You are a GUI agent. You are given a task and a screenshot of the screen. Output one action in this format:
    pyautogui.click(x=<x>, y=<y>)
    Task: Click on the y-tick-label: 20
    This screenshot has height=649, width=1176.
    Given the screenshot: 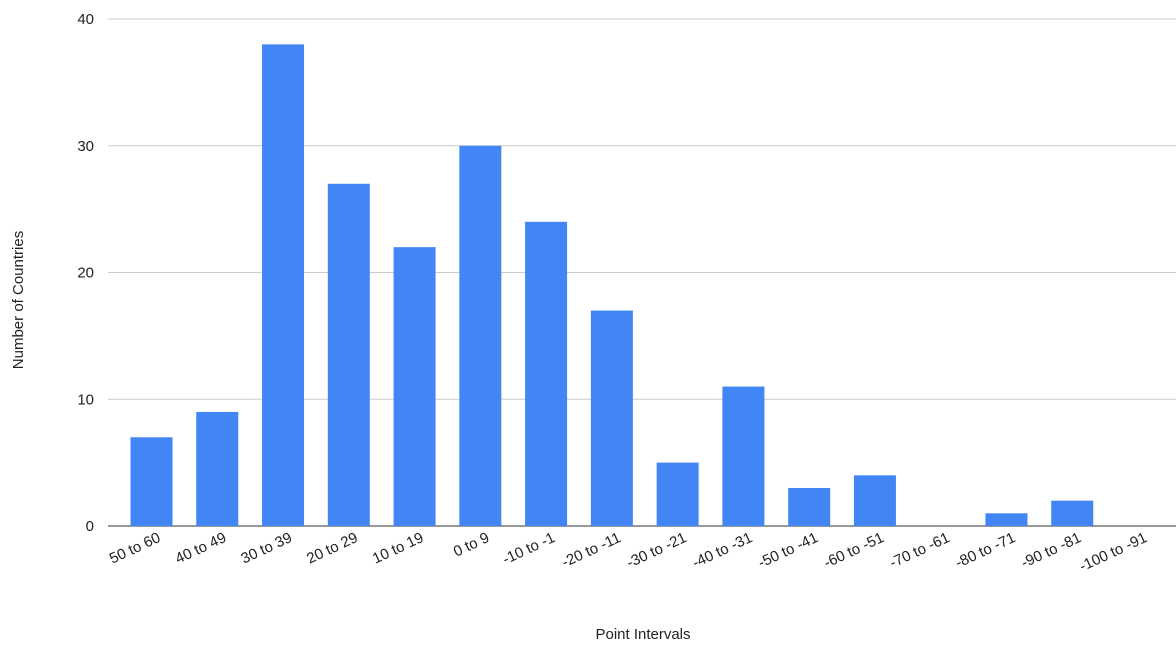 What is the action you would take?
    pyautogui.click(x=85, y=273)
    